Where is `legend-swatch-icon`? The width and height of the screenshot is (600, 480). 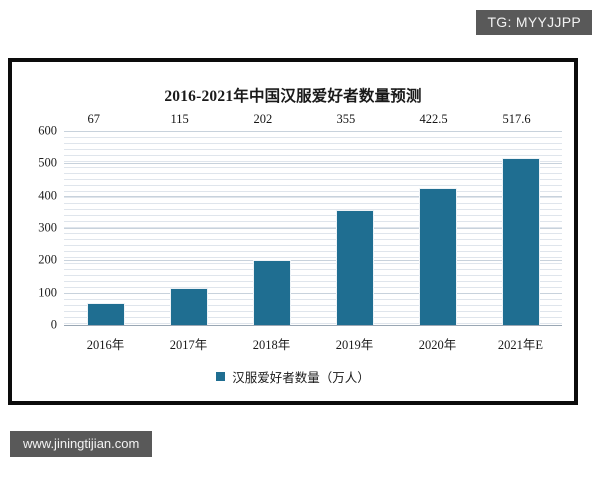 legend-swatch-icon is located at coordinates (221, 376).